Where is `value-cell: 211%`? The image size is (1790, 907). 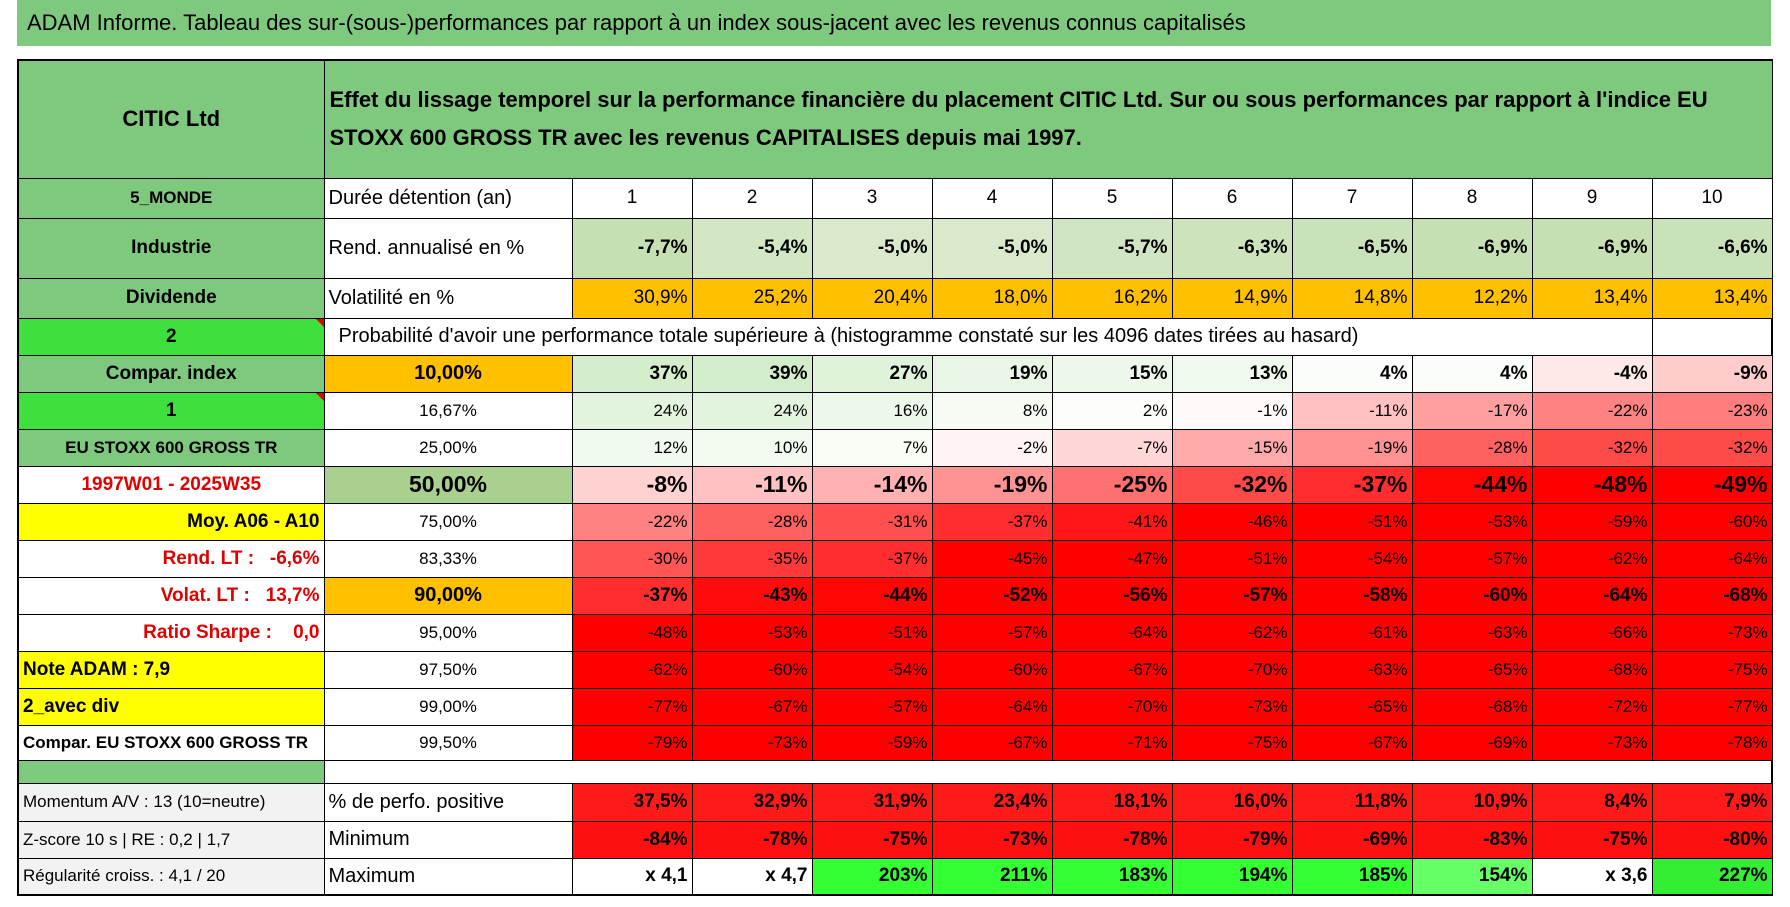
value-cell: 211% is located at coordinates (992, 876).